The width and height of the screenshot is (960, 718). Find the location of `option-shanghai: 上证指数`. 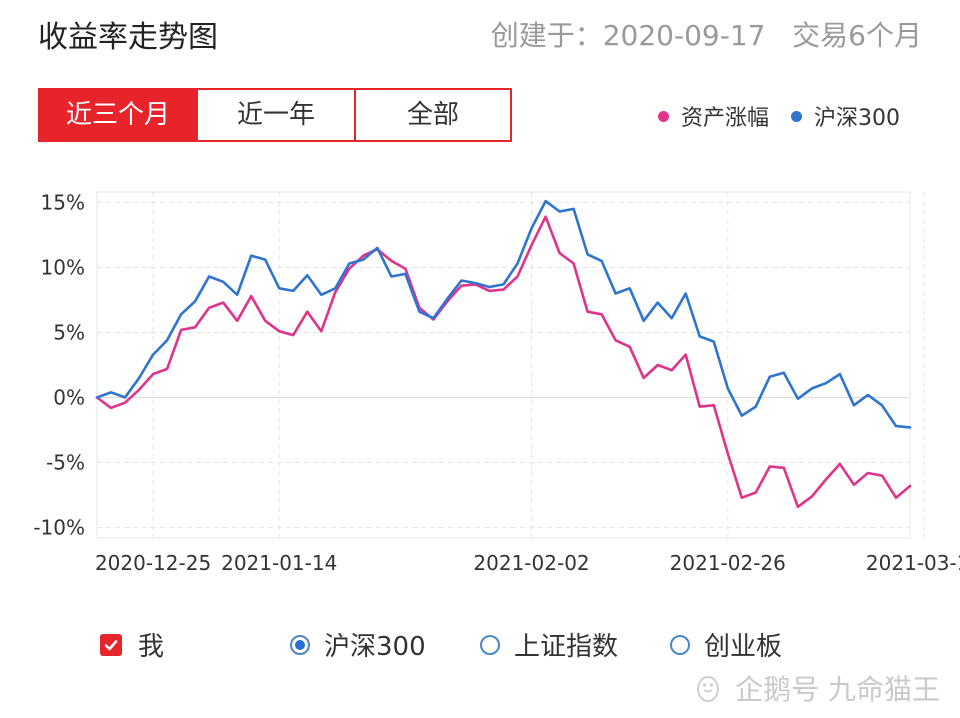

option-shanghai: 上证指数 is located at coordinates (549, 644).